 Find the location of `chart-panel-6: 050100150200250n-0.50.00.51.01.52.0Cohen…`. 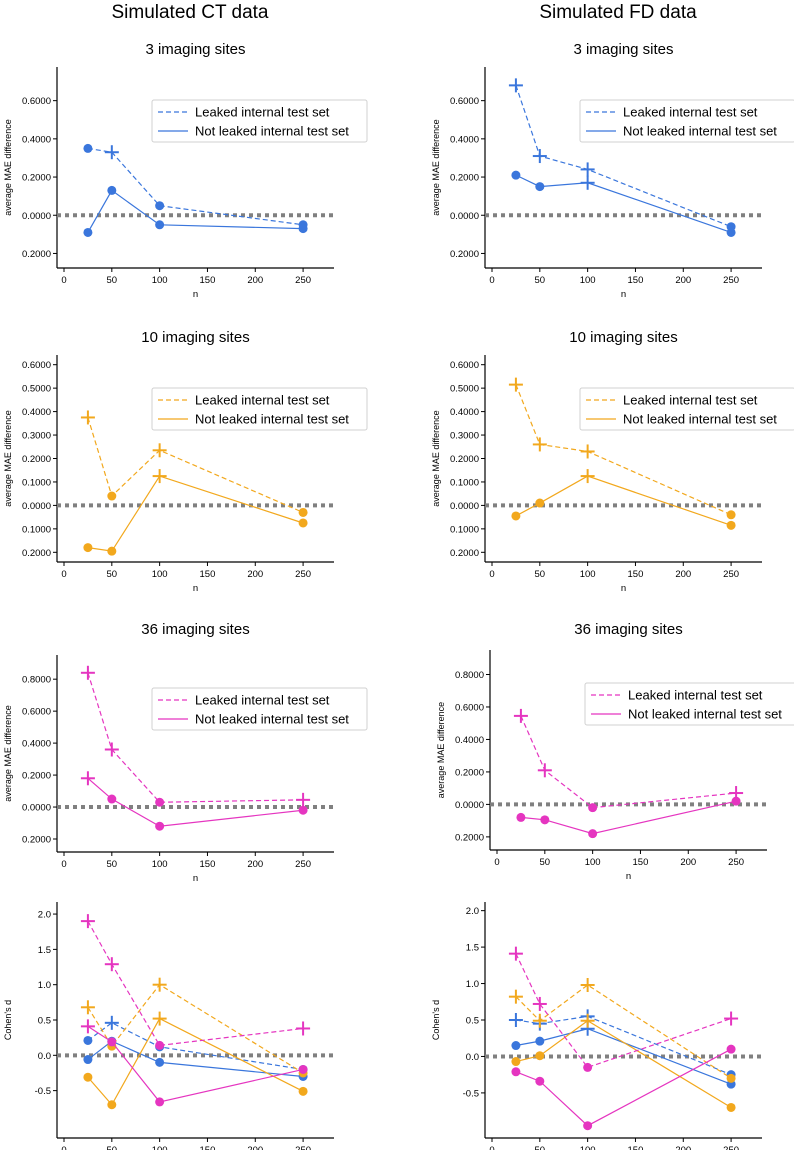

chart-panel-6: 050100150200250n-0.50.00.51.01.52.0Cohen… is located at coordinates (168, 1026).